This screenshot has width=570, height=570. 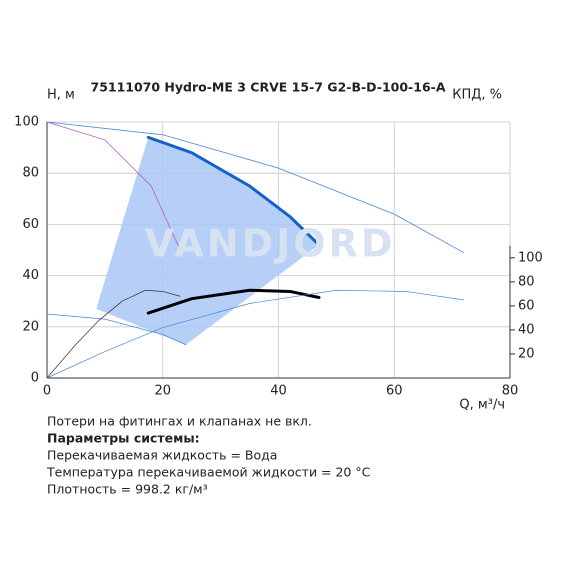 What do you see at coordinates (278, 391) in the screenshot?
I see `x-tick-label: 40` at bounding box center [278, 391].